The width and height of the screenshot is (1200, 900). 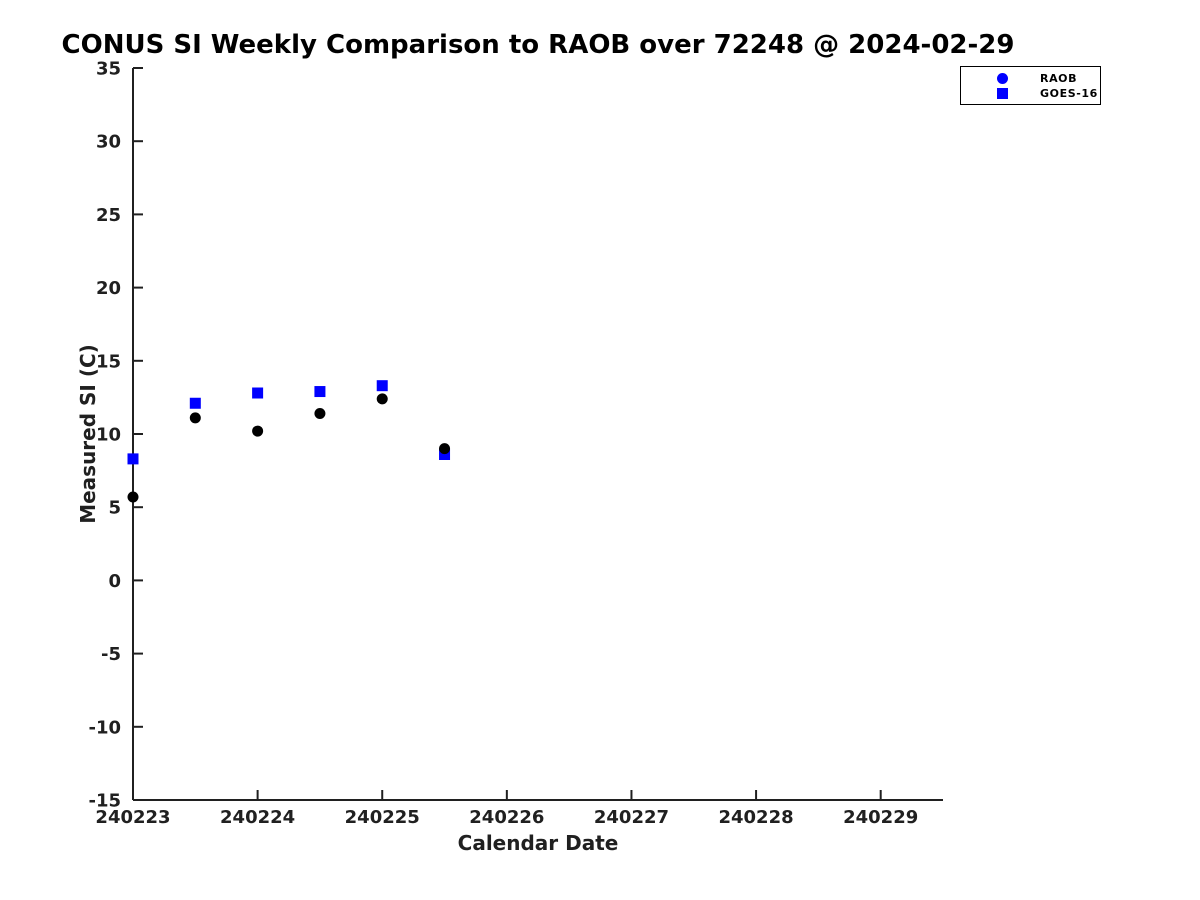 What do you see at coordinates (132, 817) in the screenshot?
I see `x-tick-label: 240223` at bounding box center [132, 817].